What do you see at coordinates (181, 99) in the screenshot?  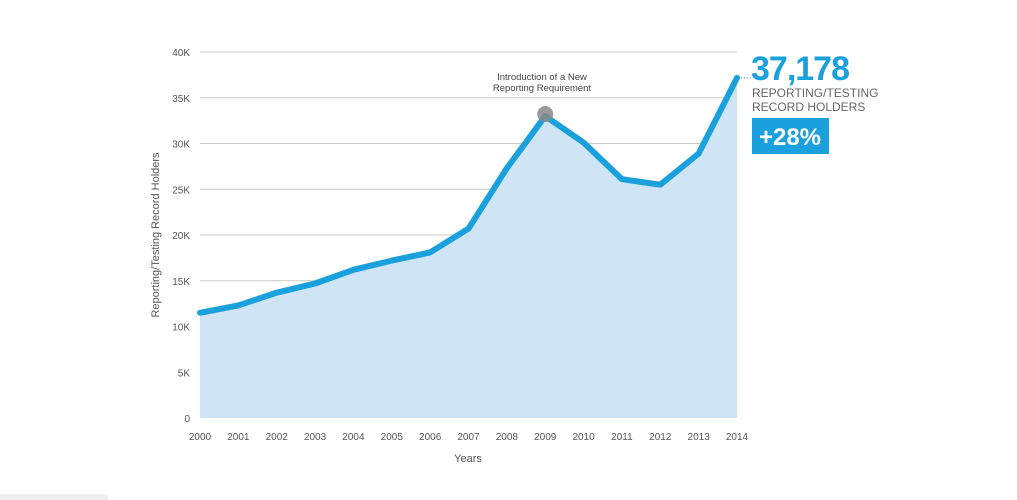 I see `y-tick-label: 35K` at bounding box center [181, 99].